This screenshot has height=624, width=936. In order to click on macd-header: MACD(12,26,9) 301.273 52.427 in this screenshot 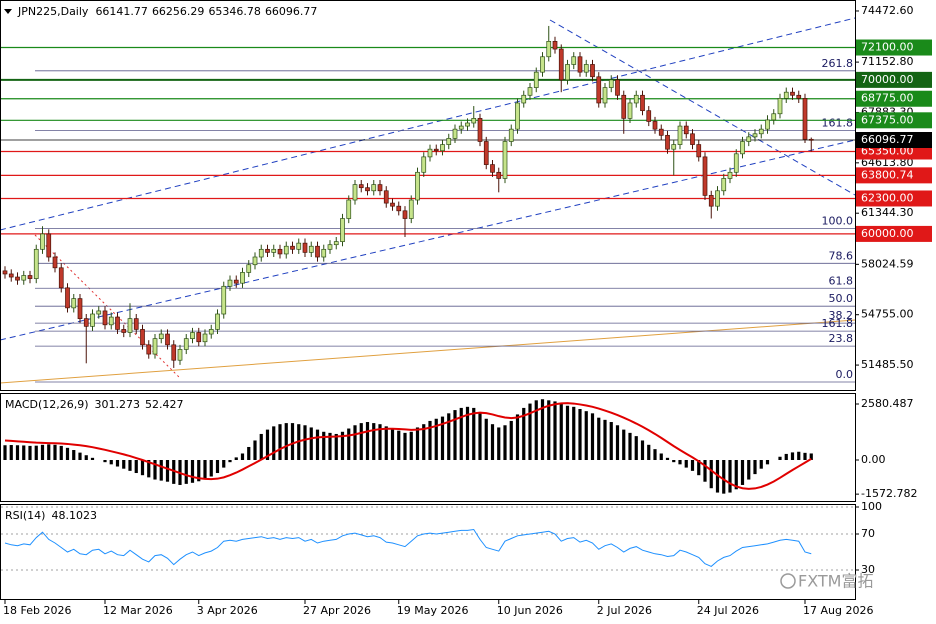, I will do `click(94, 404)`.